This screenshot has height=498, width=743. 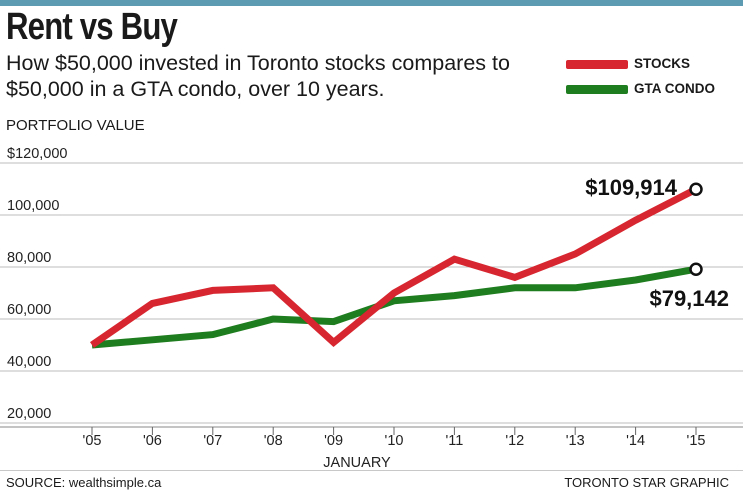 What do you see at coordinates (689, 298) in the screenshot?
I see `end-value-label-condo: $79,142` at bounding box center [689, 298].